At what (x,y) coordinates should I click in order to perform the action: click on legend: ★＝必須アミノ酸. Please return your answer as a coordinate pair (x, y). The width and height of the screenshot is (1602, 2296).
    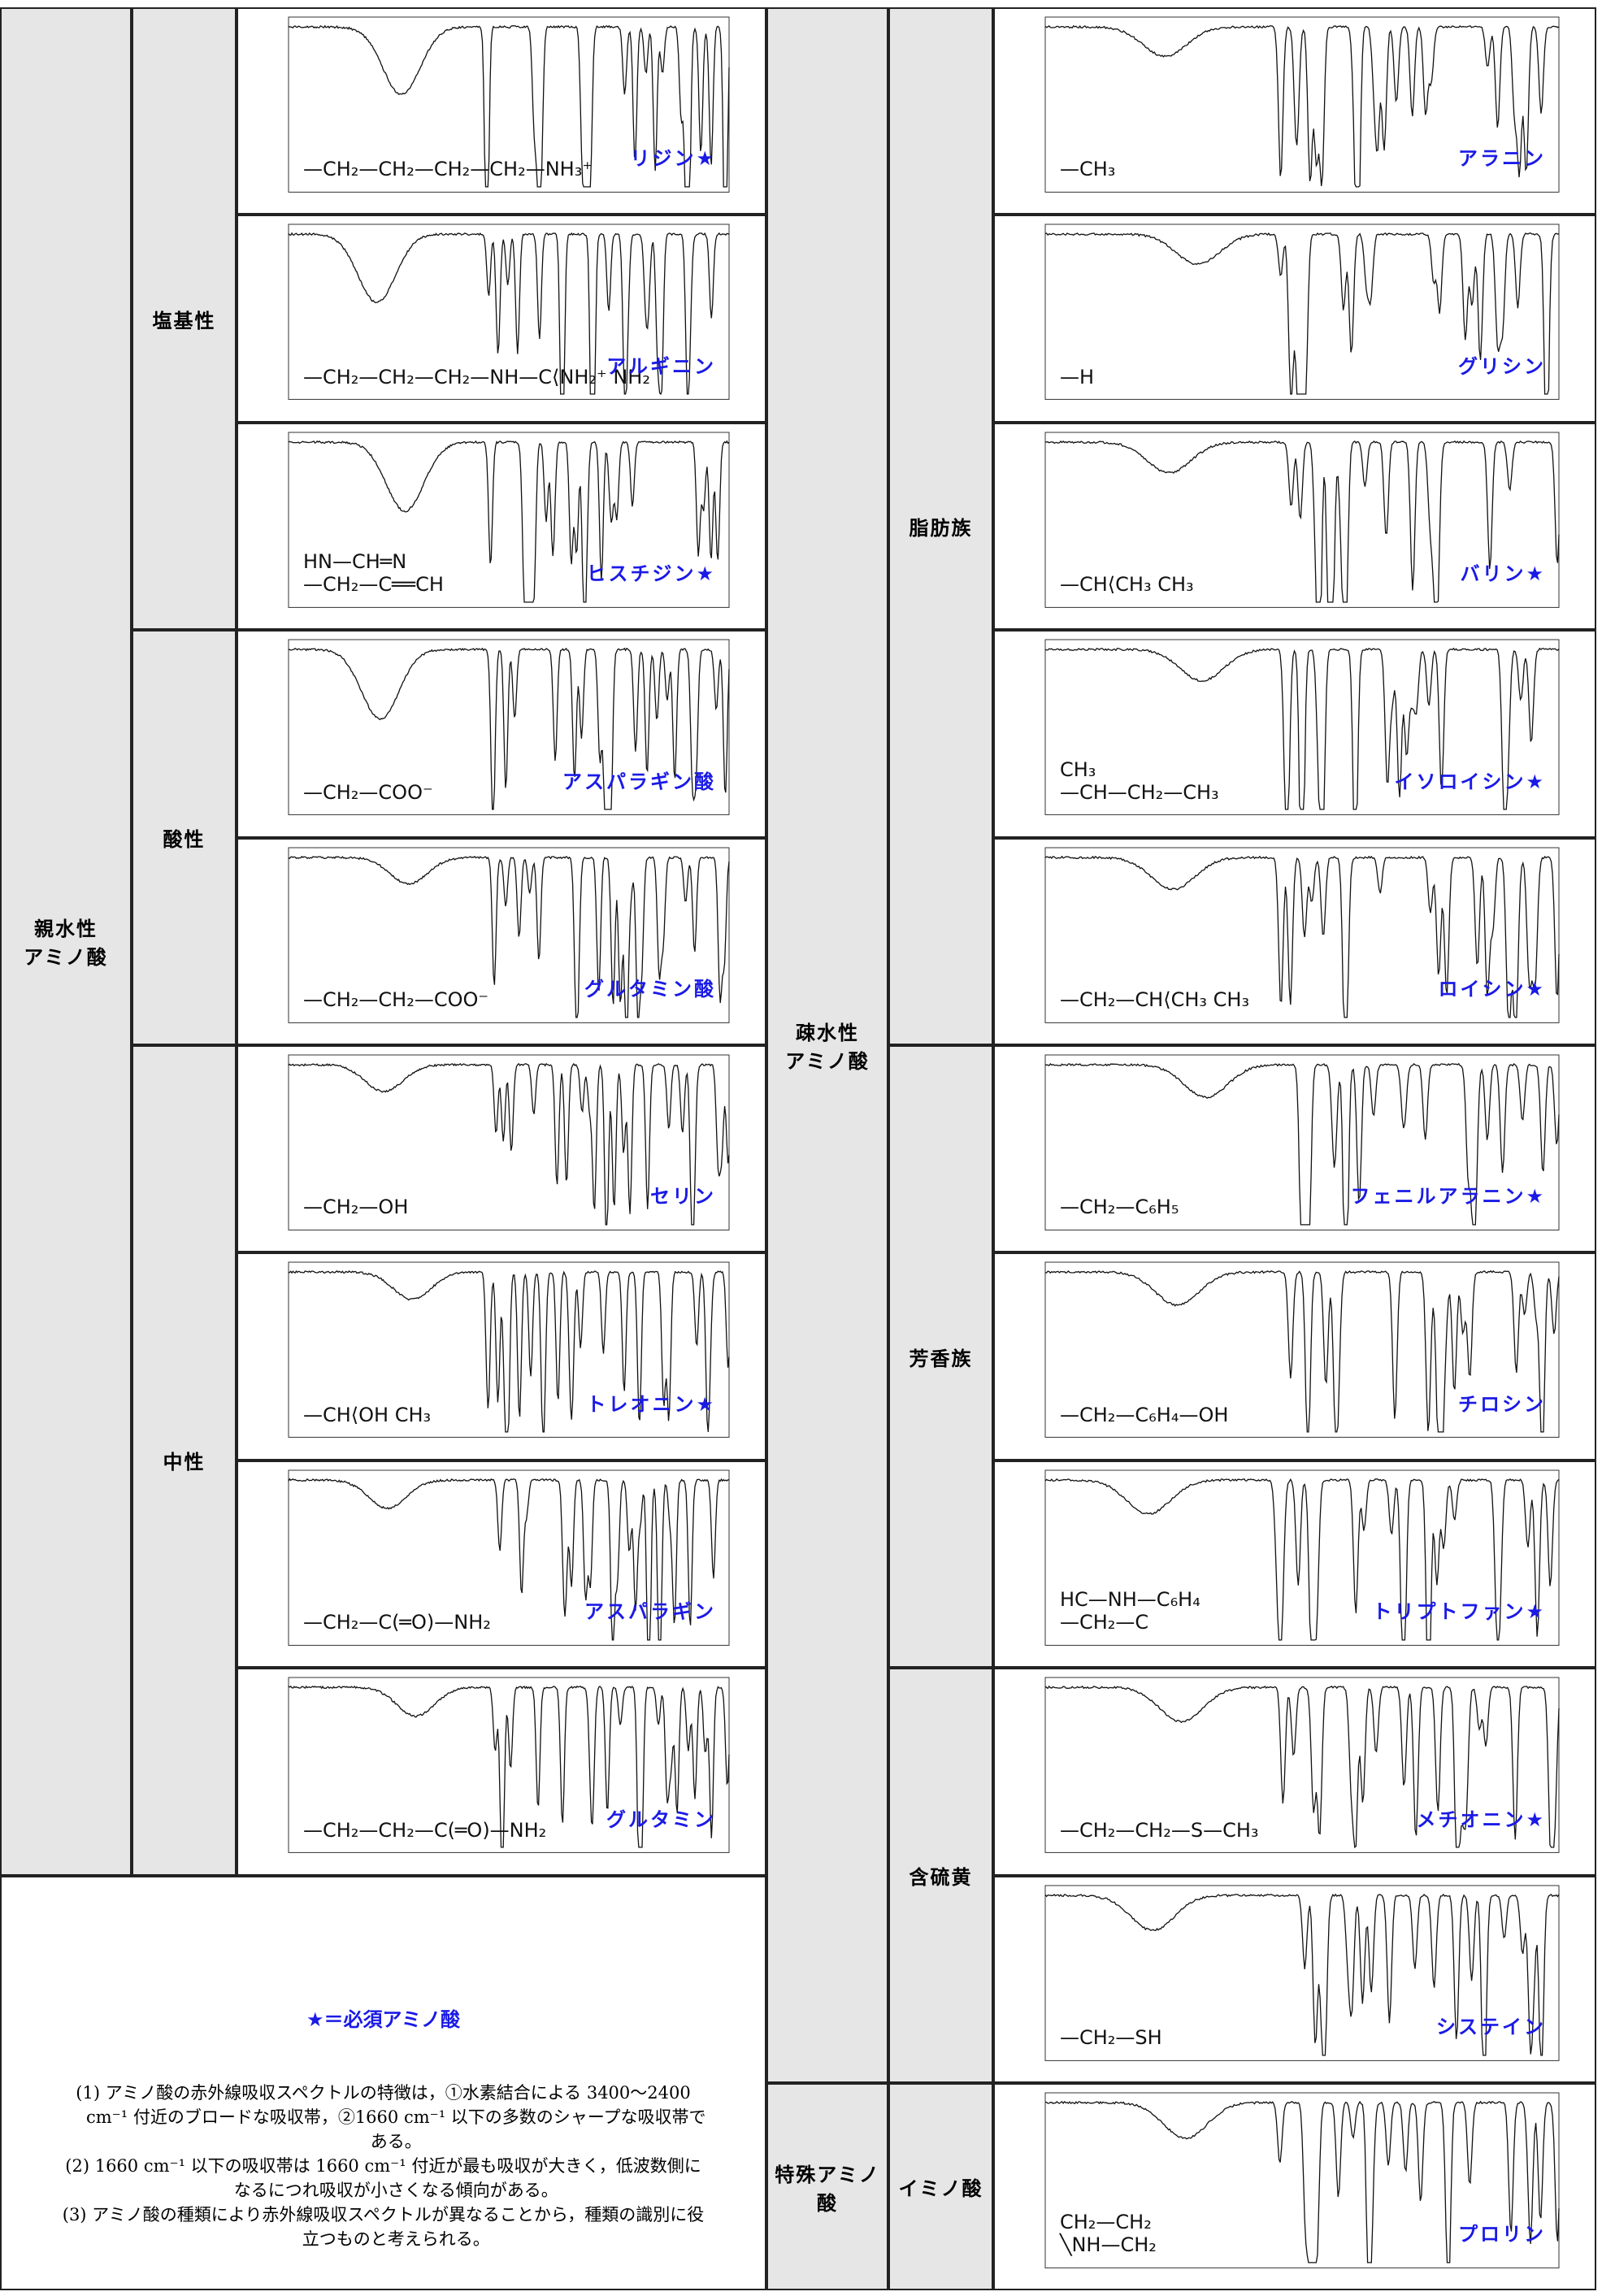
    Looking at the image, I should click on (383, 2019).